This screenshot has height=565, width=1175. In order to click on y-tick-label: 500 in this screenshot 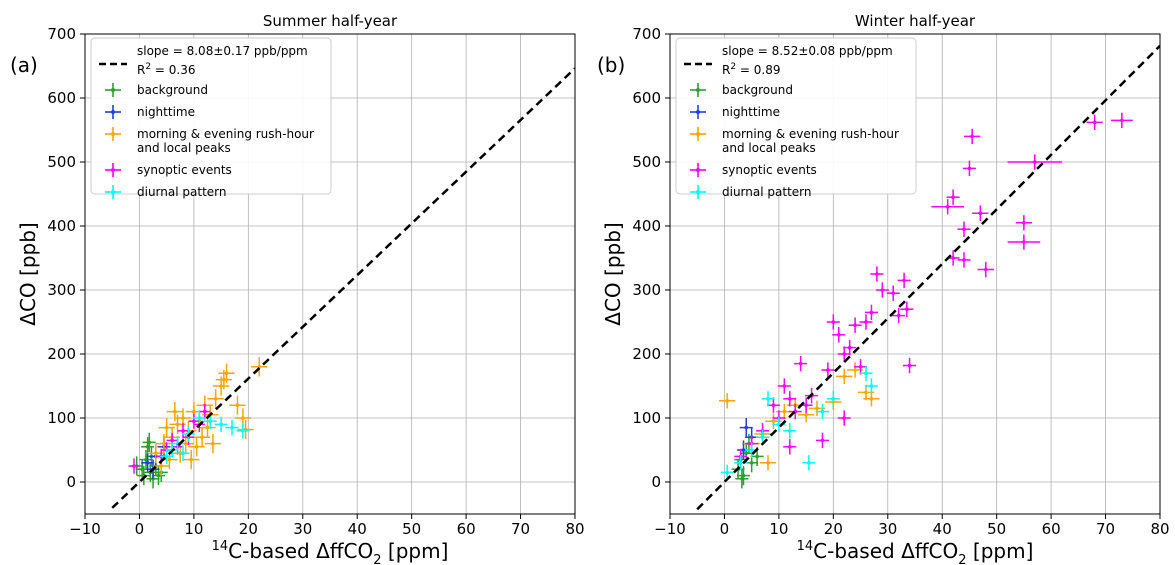, I will do `click(646, 162)`.